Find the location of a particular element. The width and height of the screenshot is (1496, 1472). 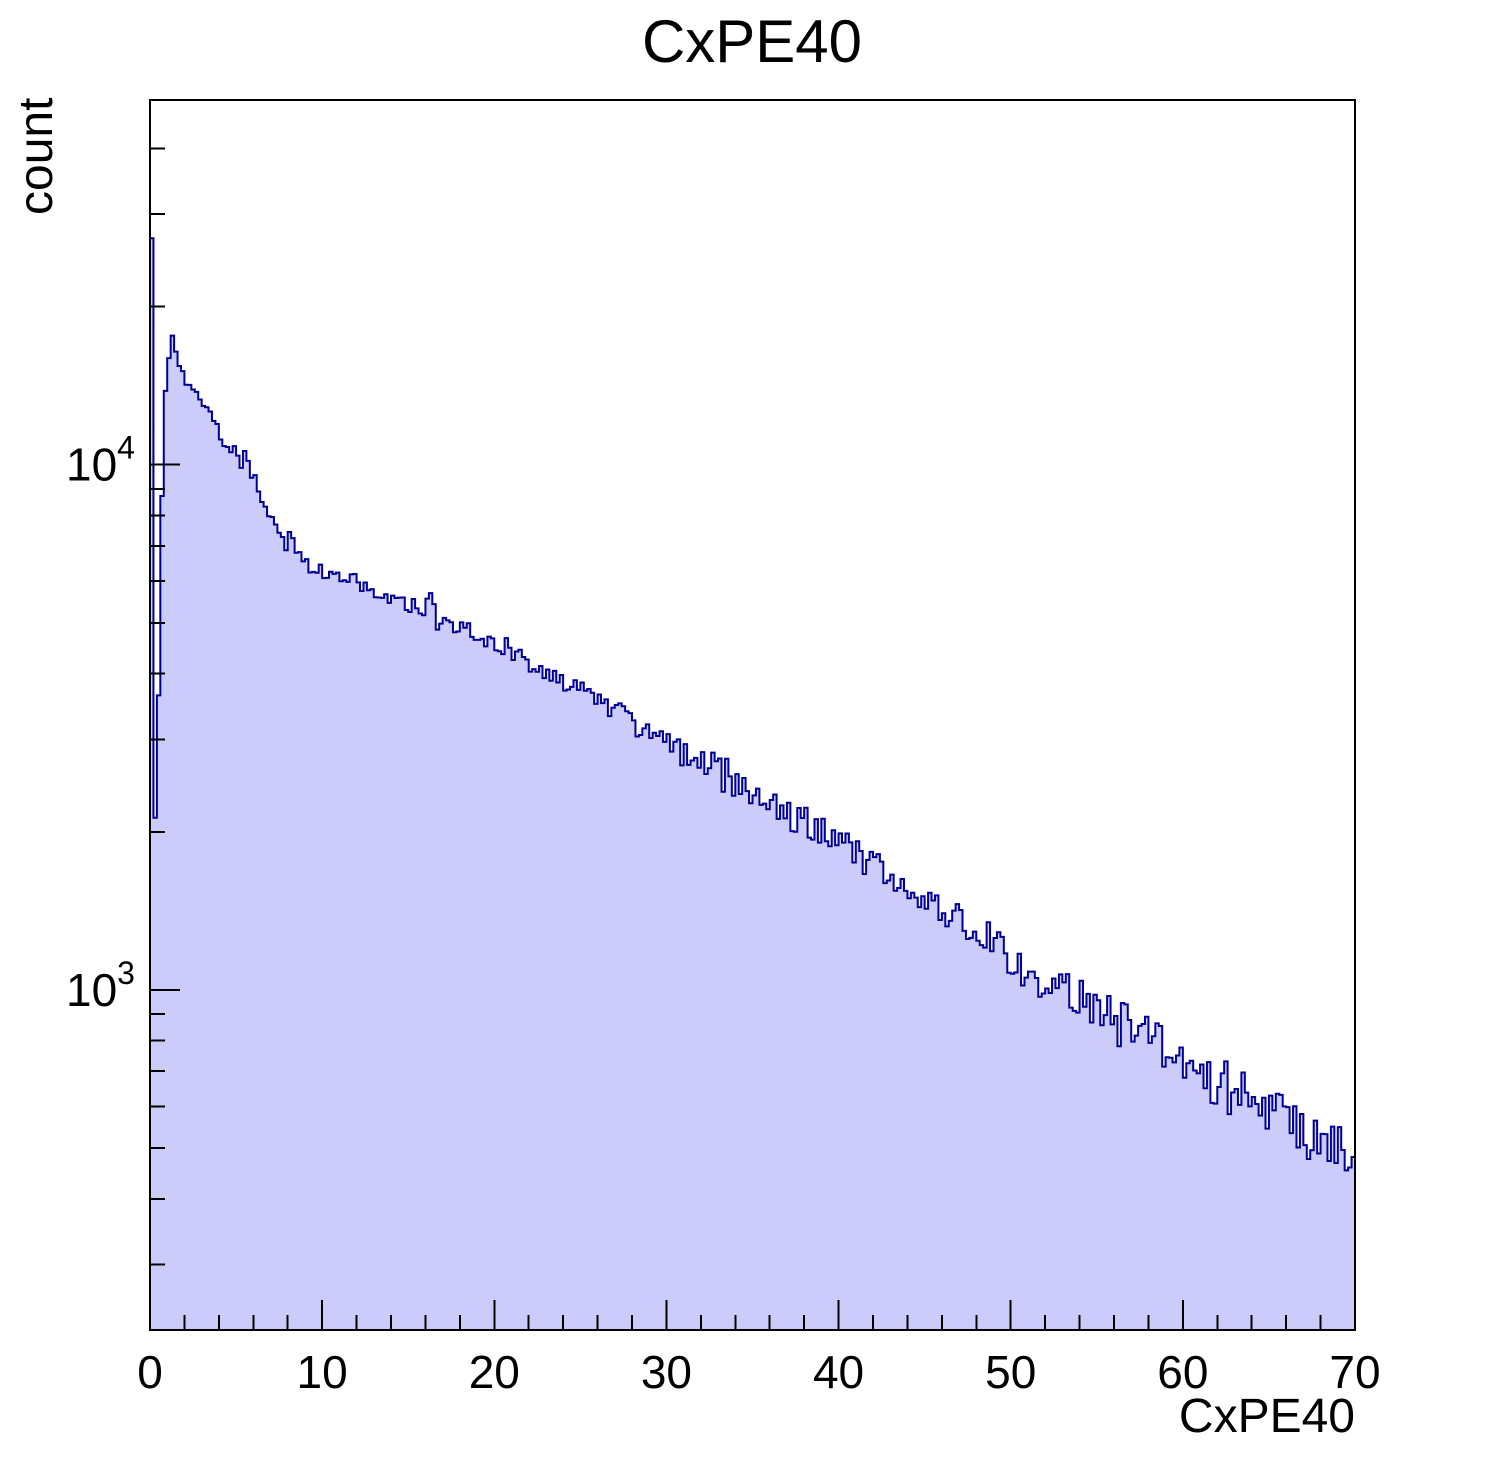

y-tick-label: 10³ is located at coordinates (100, 985).